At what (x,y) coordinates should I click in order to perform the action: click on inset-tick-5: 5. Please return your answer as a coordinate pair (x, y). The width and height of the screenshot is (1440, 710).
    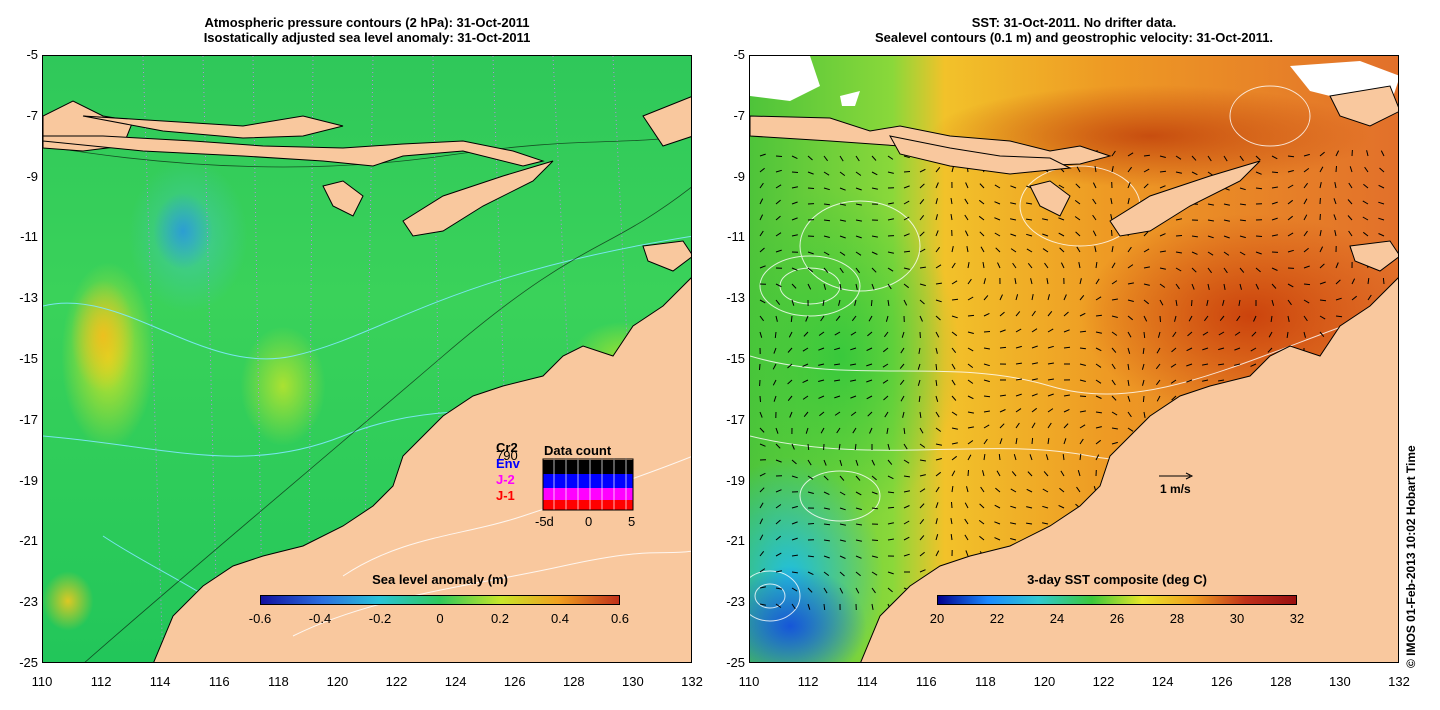
    Looking at the image, I should click on (632, 521).